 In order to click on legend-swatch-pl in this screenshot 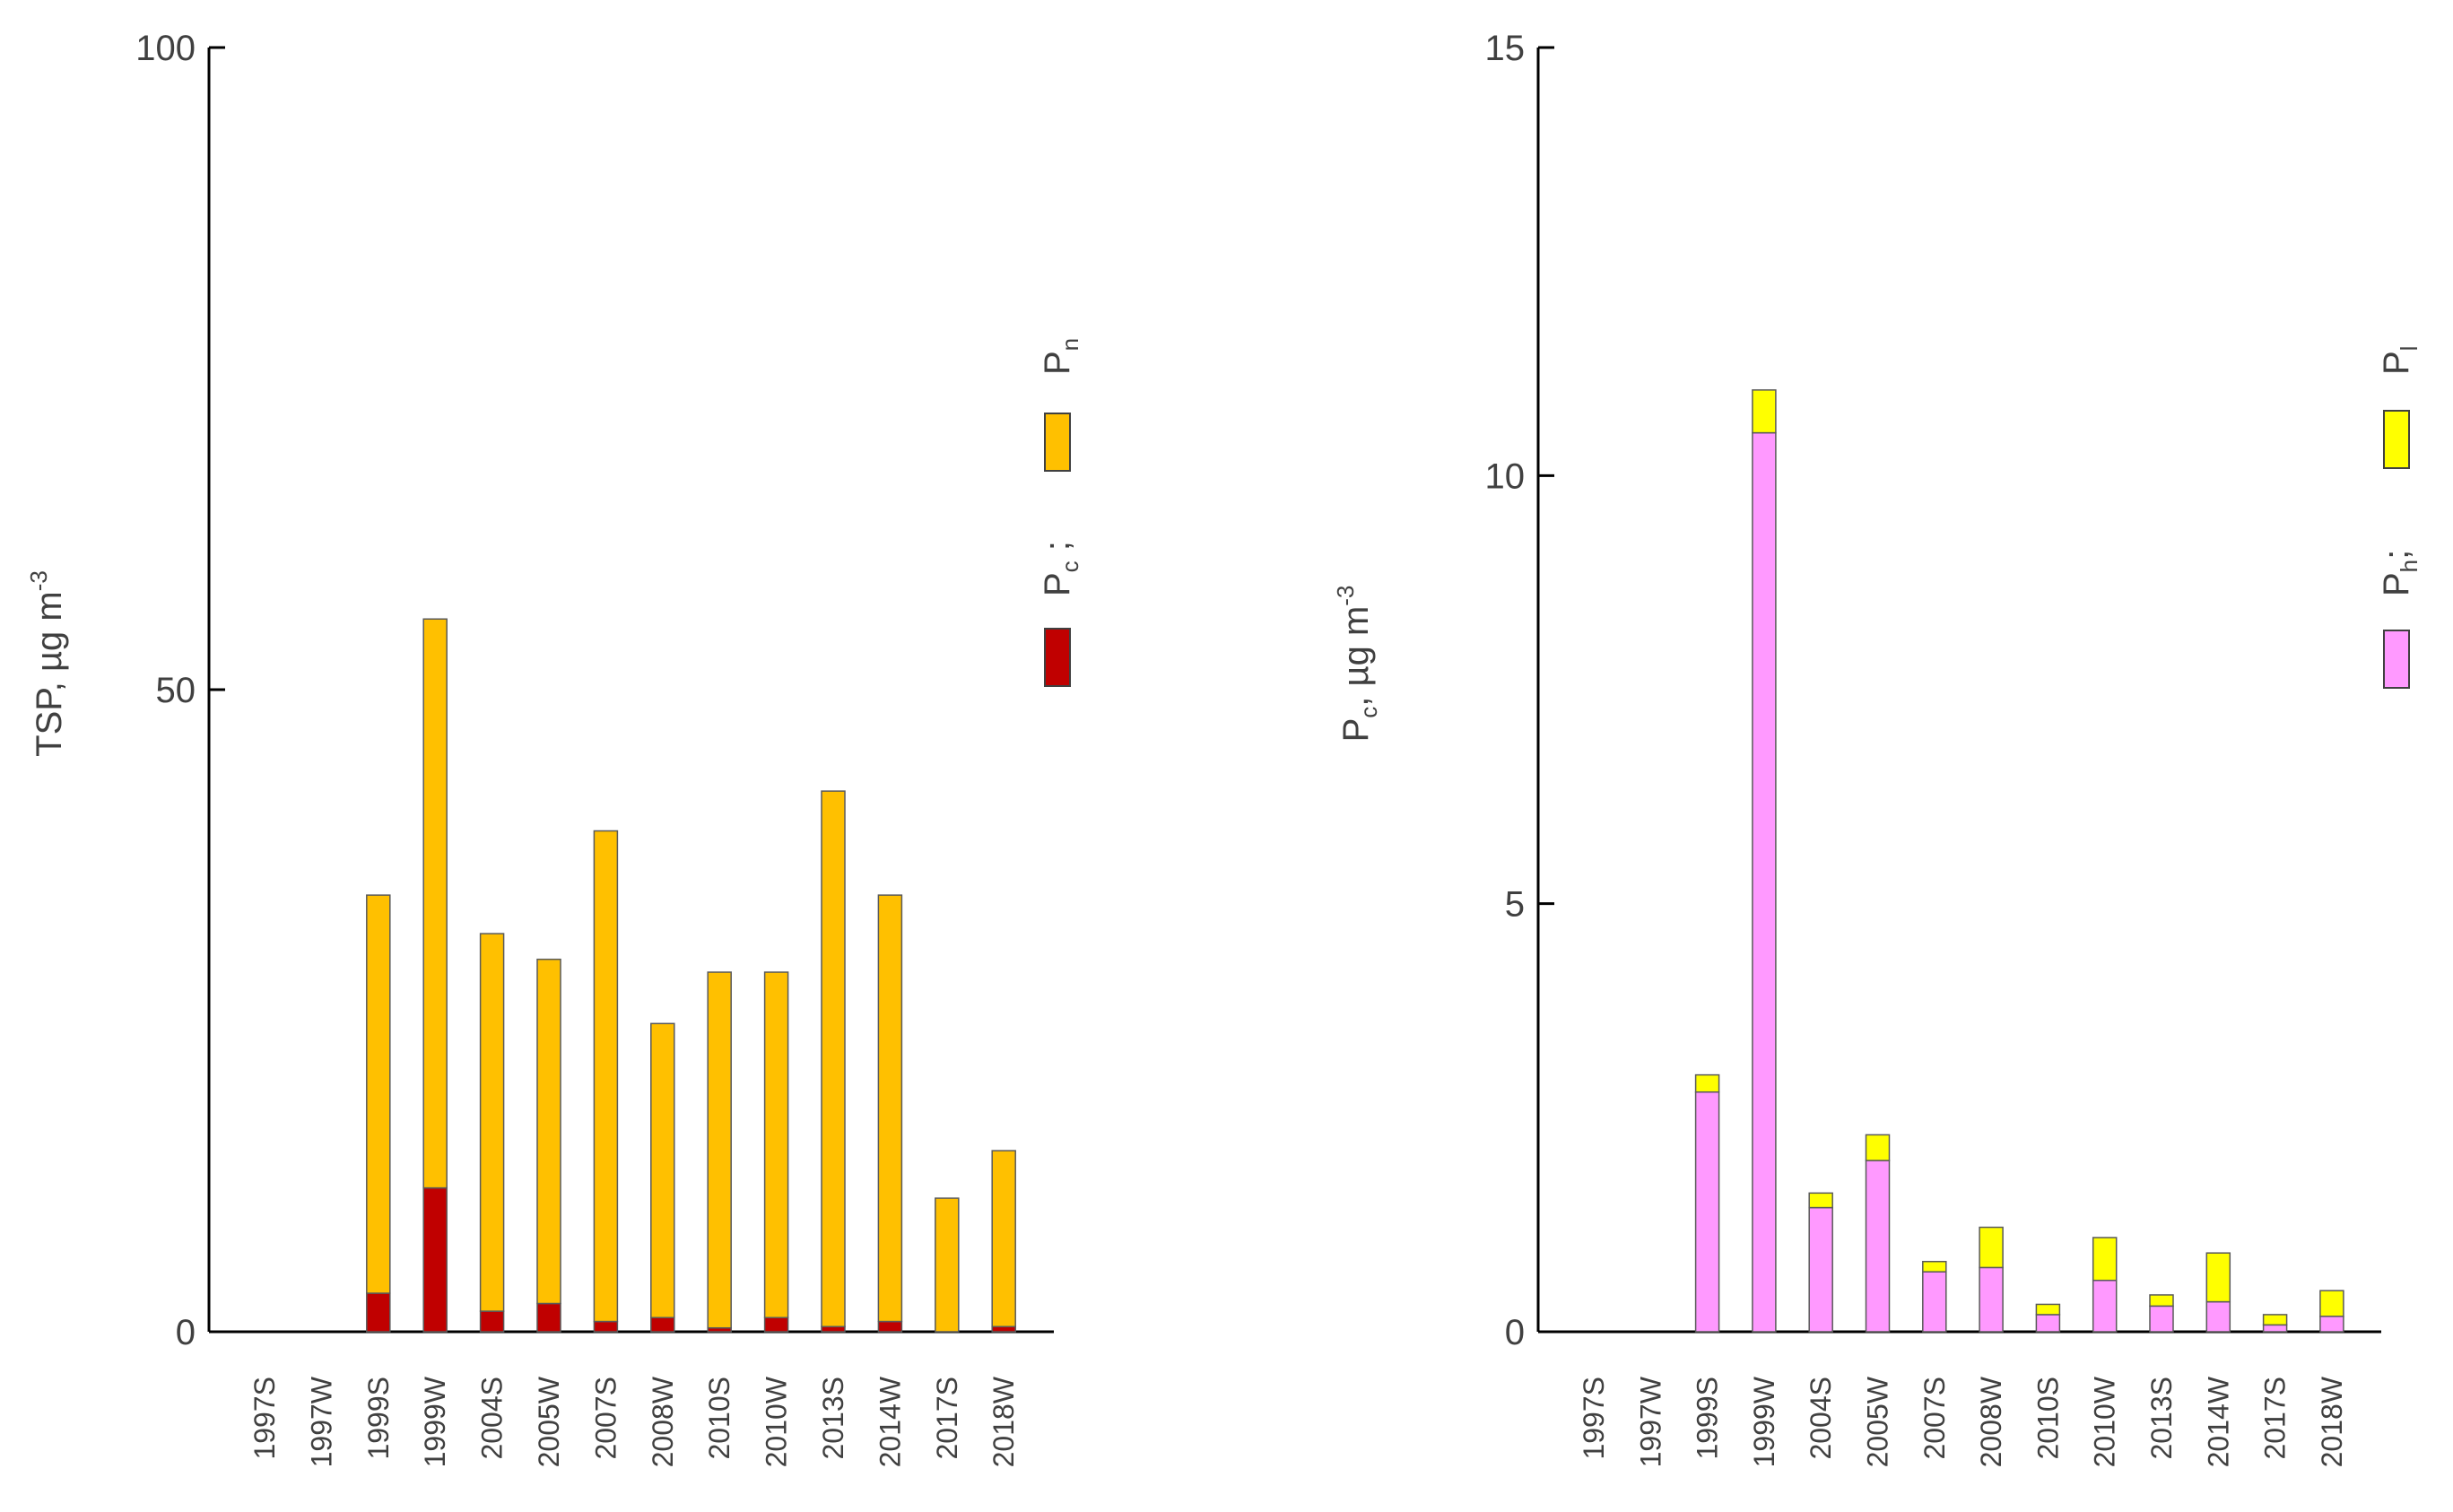, I will do `click(2396, 439)`.